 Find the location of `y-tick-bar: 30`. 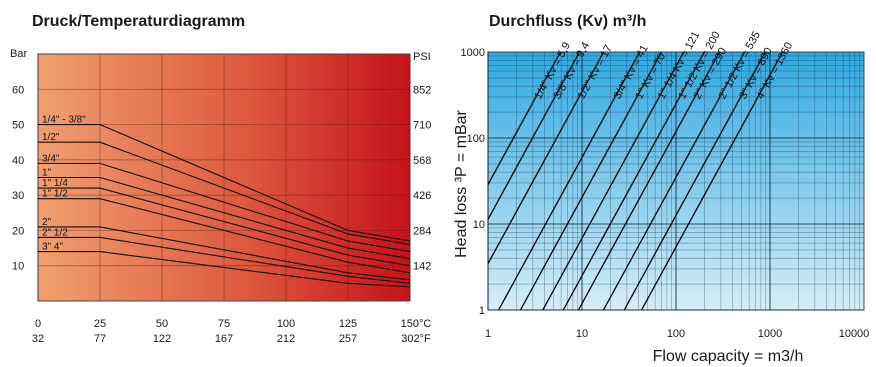

y-tick-bar: 30 is located at coordinates (18, 196).